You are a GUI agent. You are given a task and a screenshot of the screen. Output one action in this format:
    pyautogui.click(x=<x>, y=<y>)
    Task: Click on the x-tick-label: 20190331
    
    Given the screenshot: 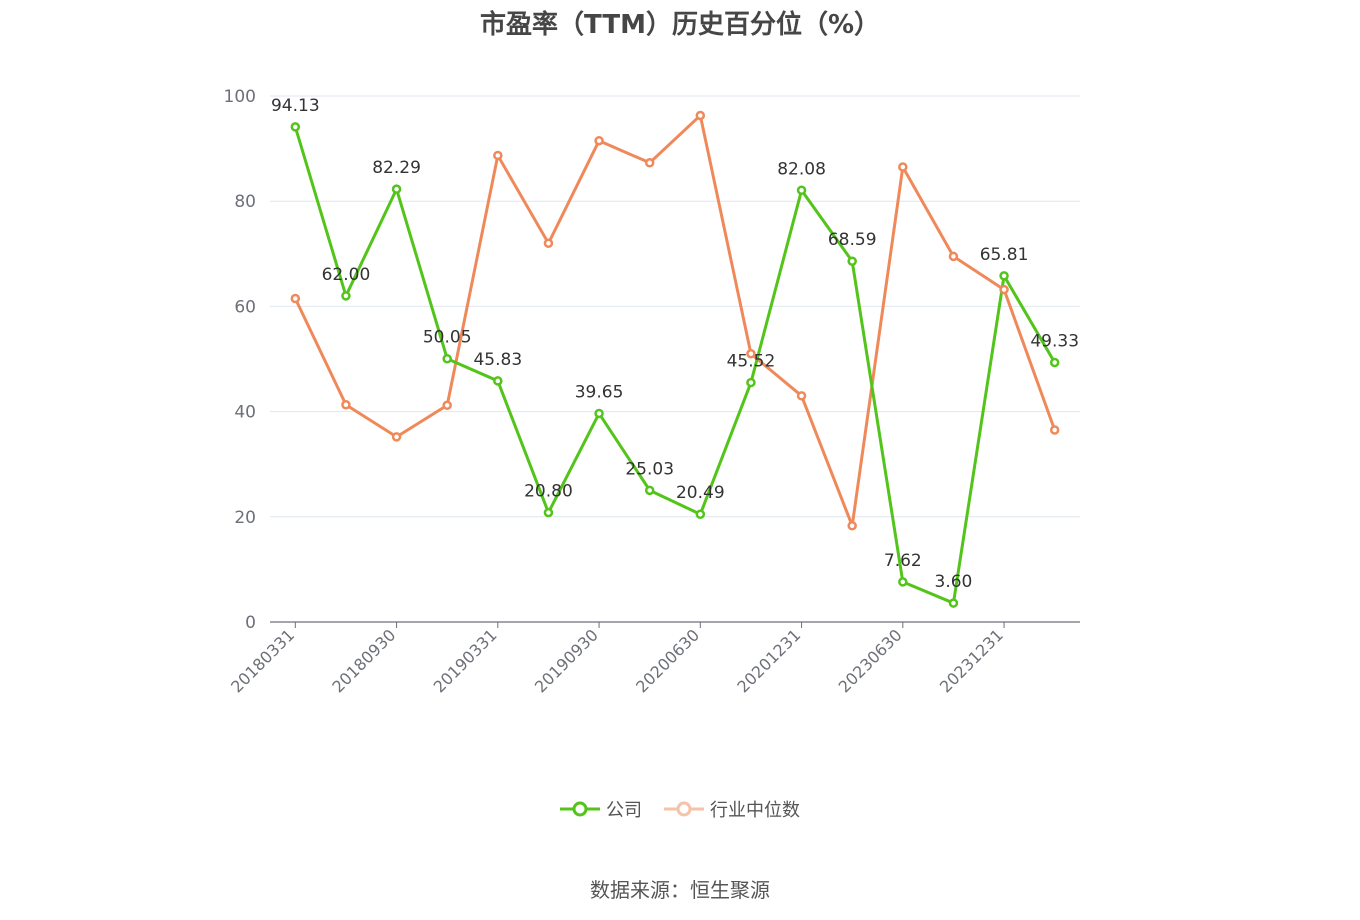 What is the action you would take?
    pyautogui.click(x=465, y=660)
    